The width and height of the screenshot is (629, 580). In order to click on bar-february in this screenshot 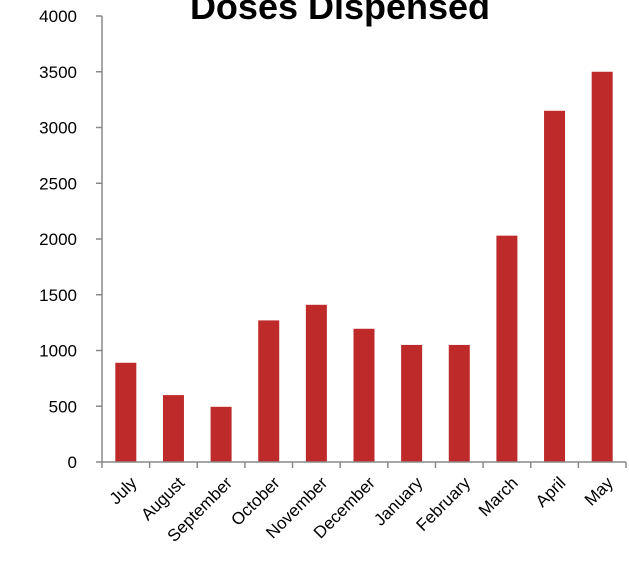, I will do `click(459, 403)`.